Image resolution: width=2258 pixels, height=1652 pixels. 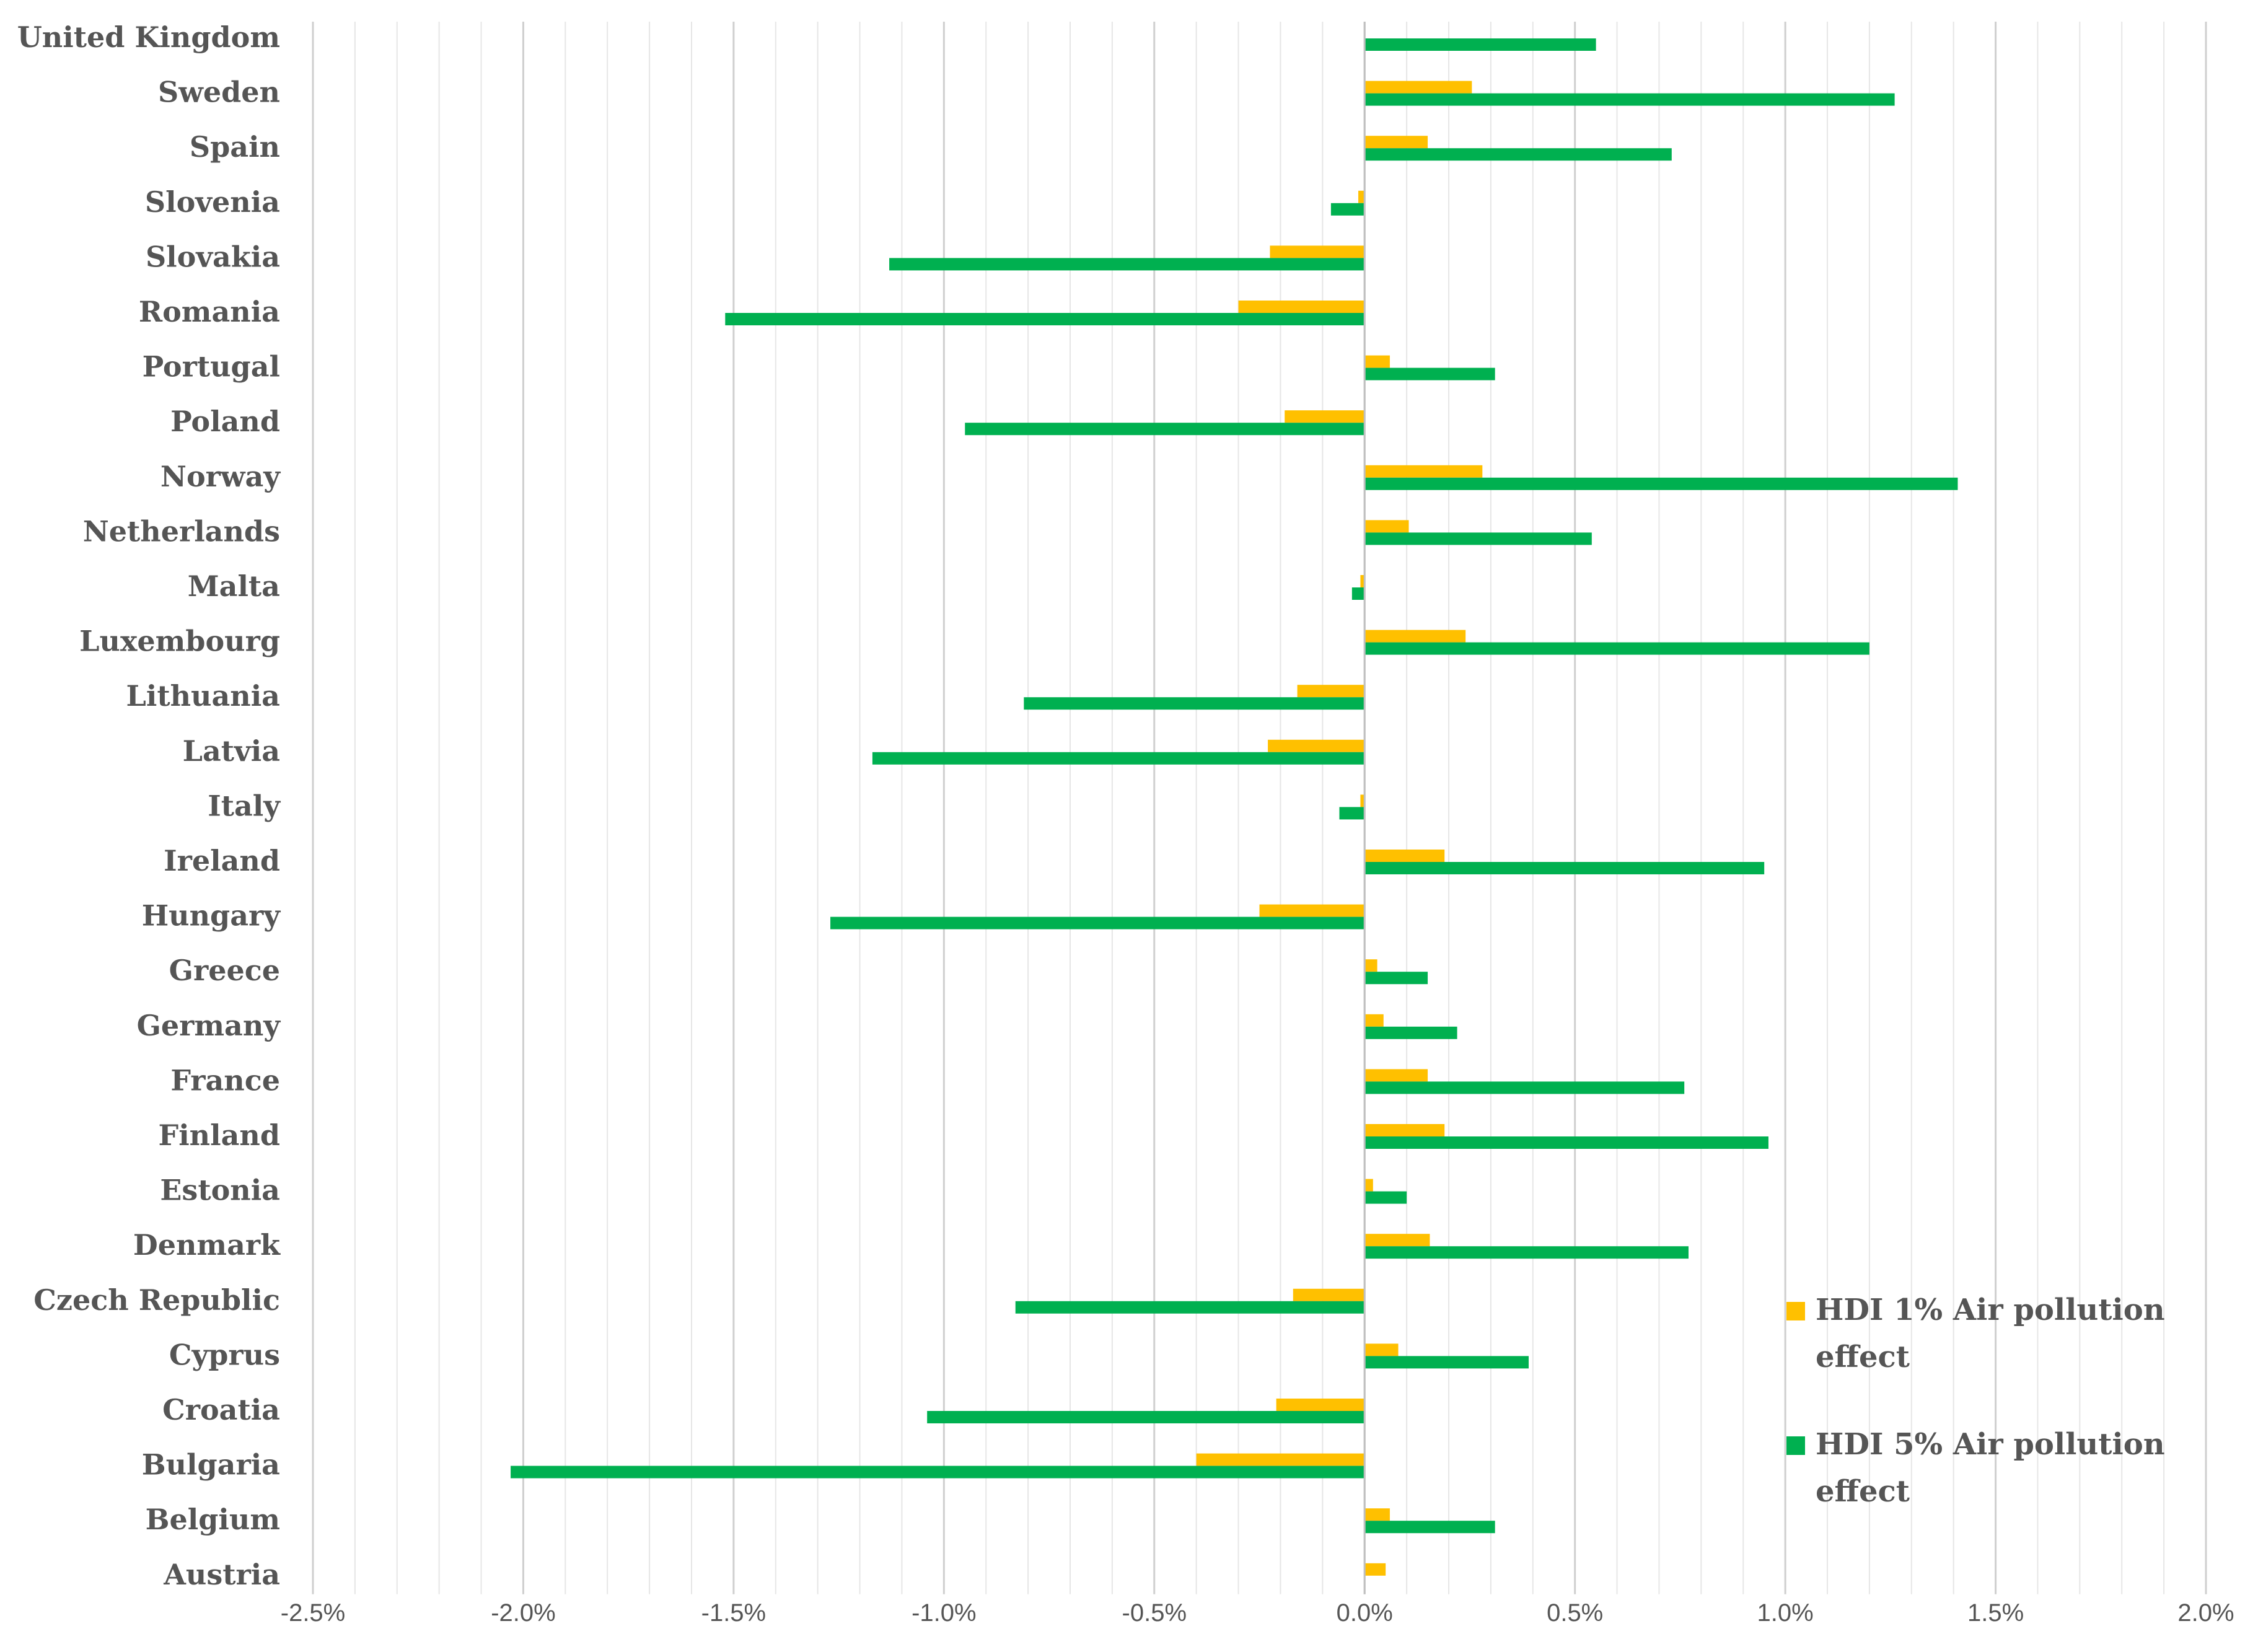 What do you see at coordinates (1661, 483) in the screenshot?
I see `bar-hdi-5pct-norway` at bounding box center [1661, 483].